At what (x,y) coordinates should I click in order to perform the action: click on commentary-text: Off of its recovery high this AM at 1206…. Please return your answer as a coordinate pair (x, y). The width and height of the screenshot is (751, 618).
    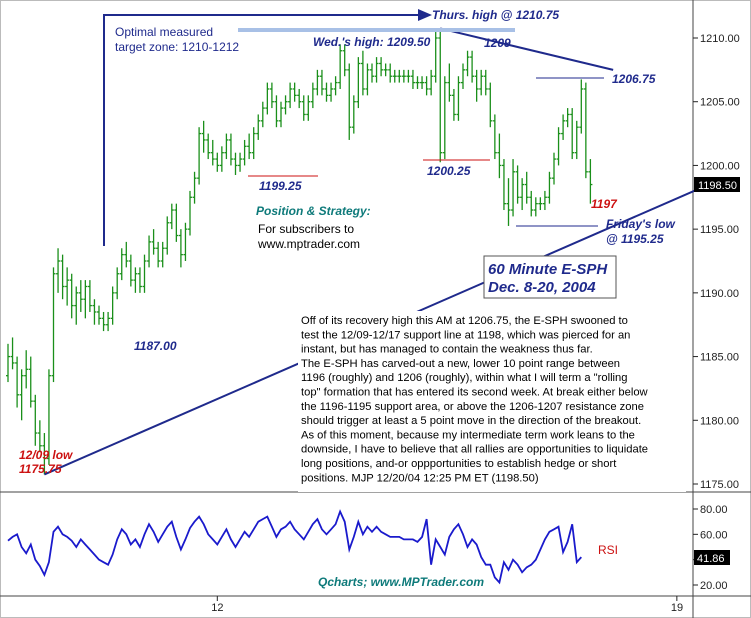
    Looking at the image, I should click on (475, 399).